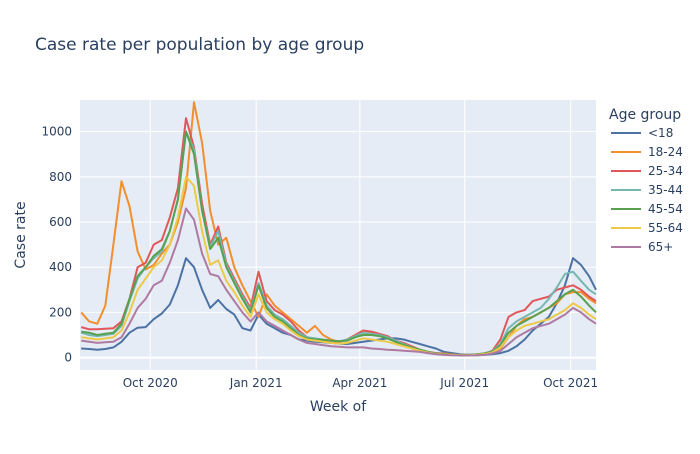 This screenshot has height=454, width=700. I want to click on legend-label: 25-34, so click(665, 171).